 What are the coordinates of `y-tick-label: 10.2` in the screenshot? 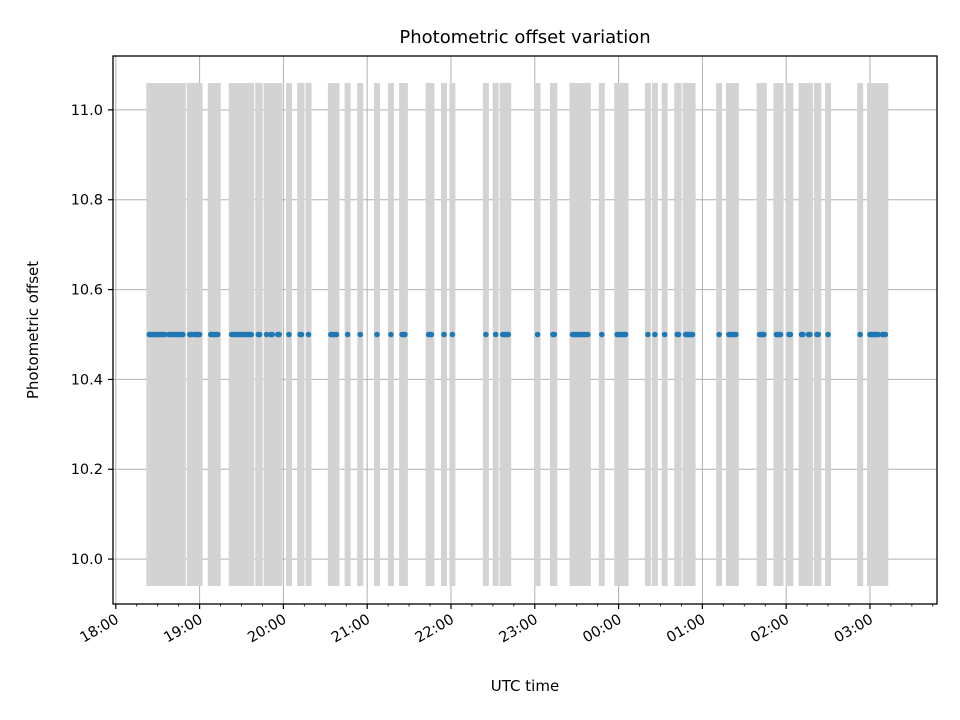 It's located at (87, 470).